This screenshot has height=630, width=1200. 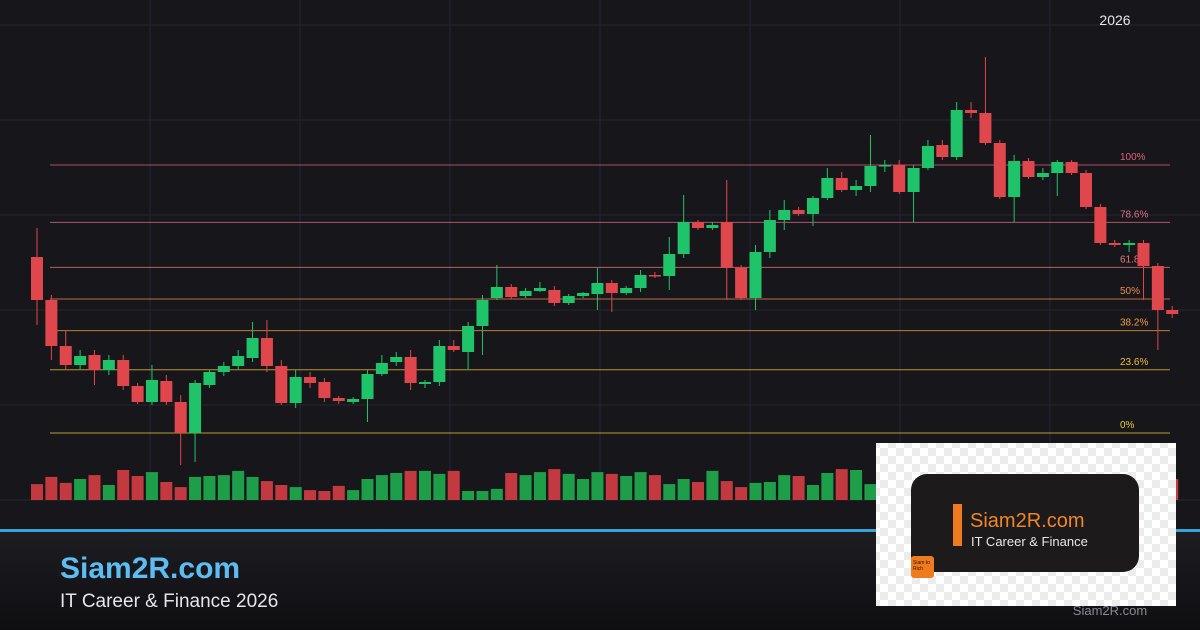 What do you see at coordinates (1134, 259) in the screenshot?
I see `fib-label: 61.8%` at bounding box center [1134, 259].